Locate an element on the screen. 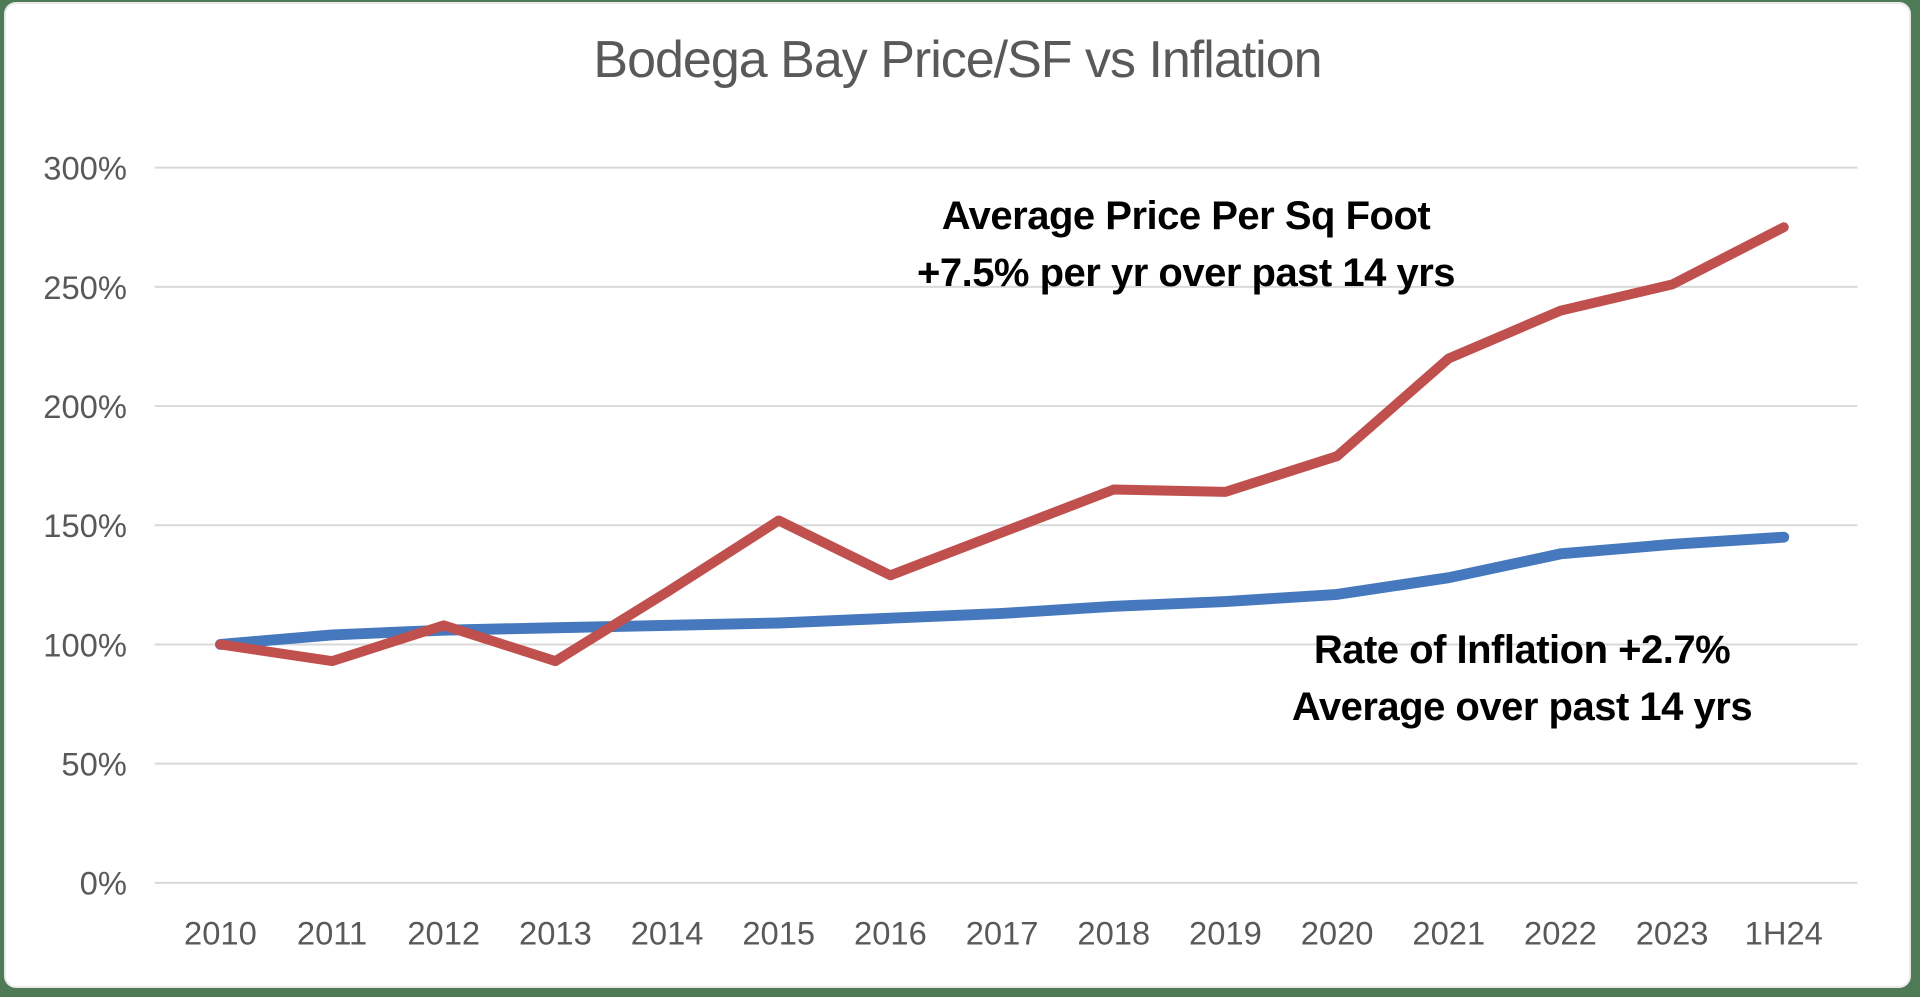 The image size is (1920, 997). x-axis-tick-label: 2016 is located at coordinates (890, 932).